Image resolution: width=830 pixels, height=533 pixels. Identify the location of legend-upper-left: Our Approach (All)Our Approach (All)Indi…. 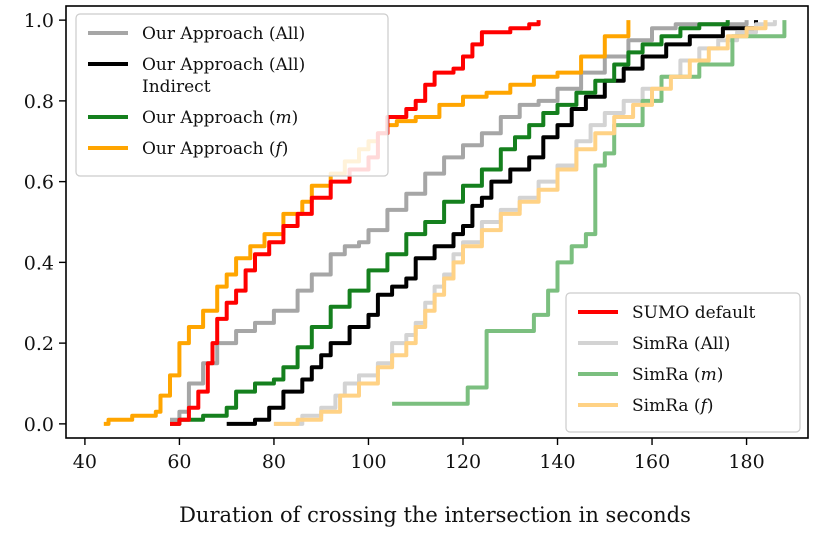
(232, 95).